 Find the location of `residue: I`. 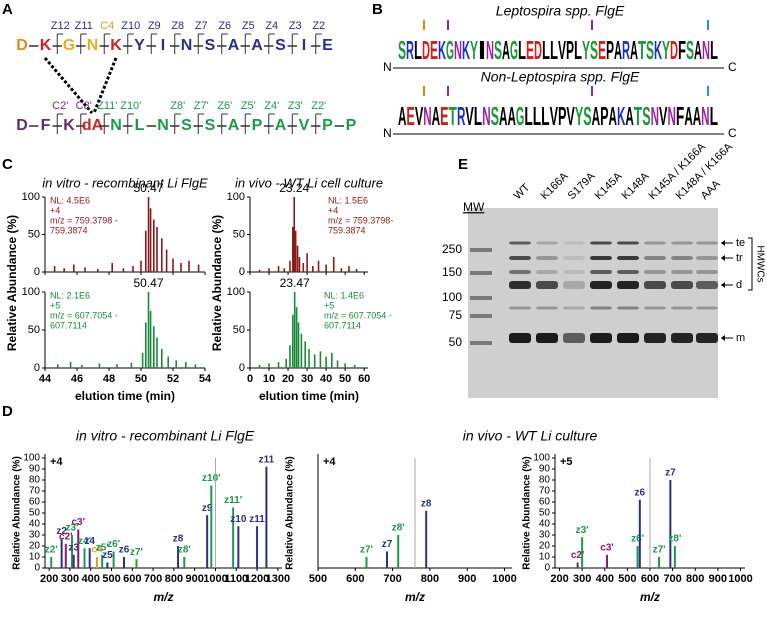

residue: I is located at coordinates (163, 45).